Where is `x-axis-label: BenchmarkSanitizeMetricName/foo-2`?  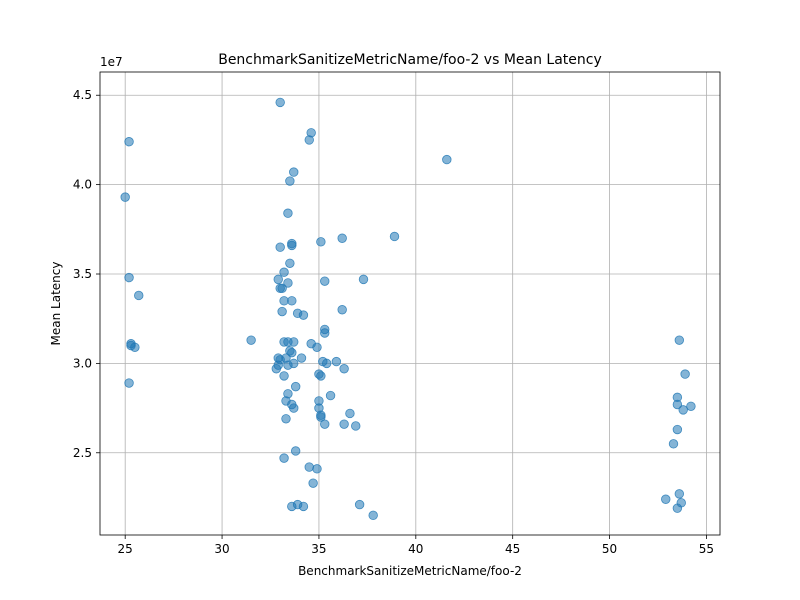
x-axis-label: BenchmarkSanitizeMetricName/foo-2 is located at coordinates (410, 571).